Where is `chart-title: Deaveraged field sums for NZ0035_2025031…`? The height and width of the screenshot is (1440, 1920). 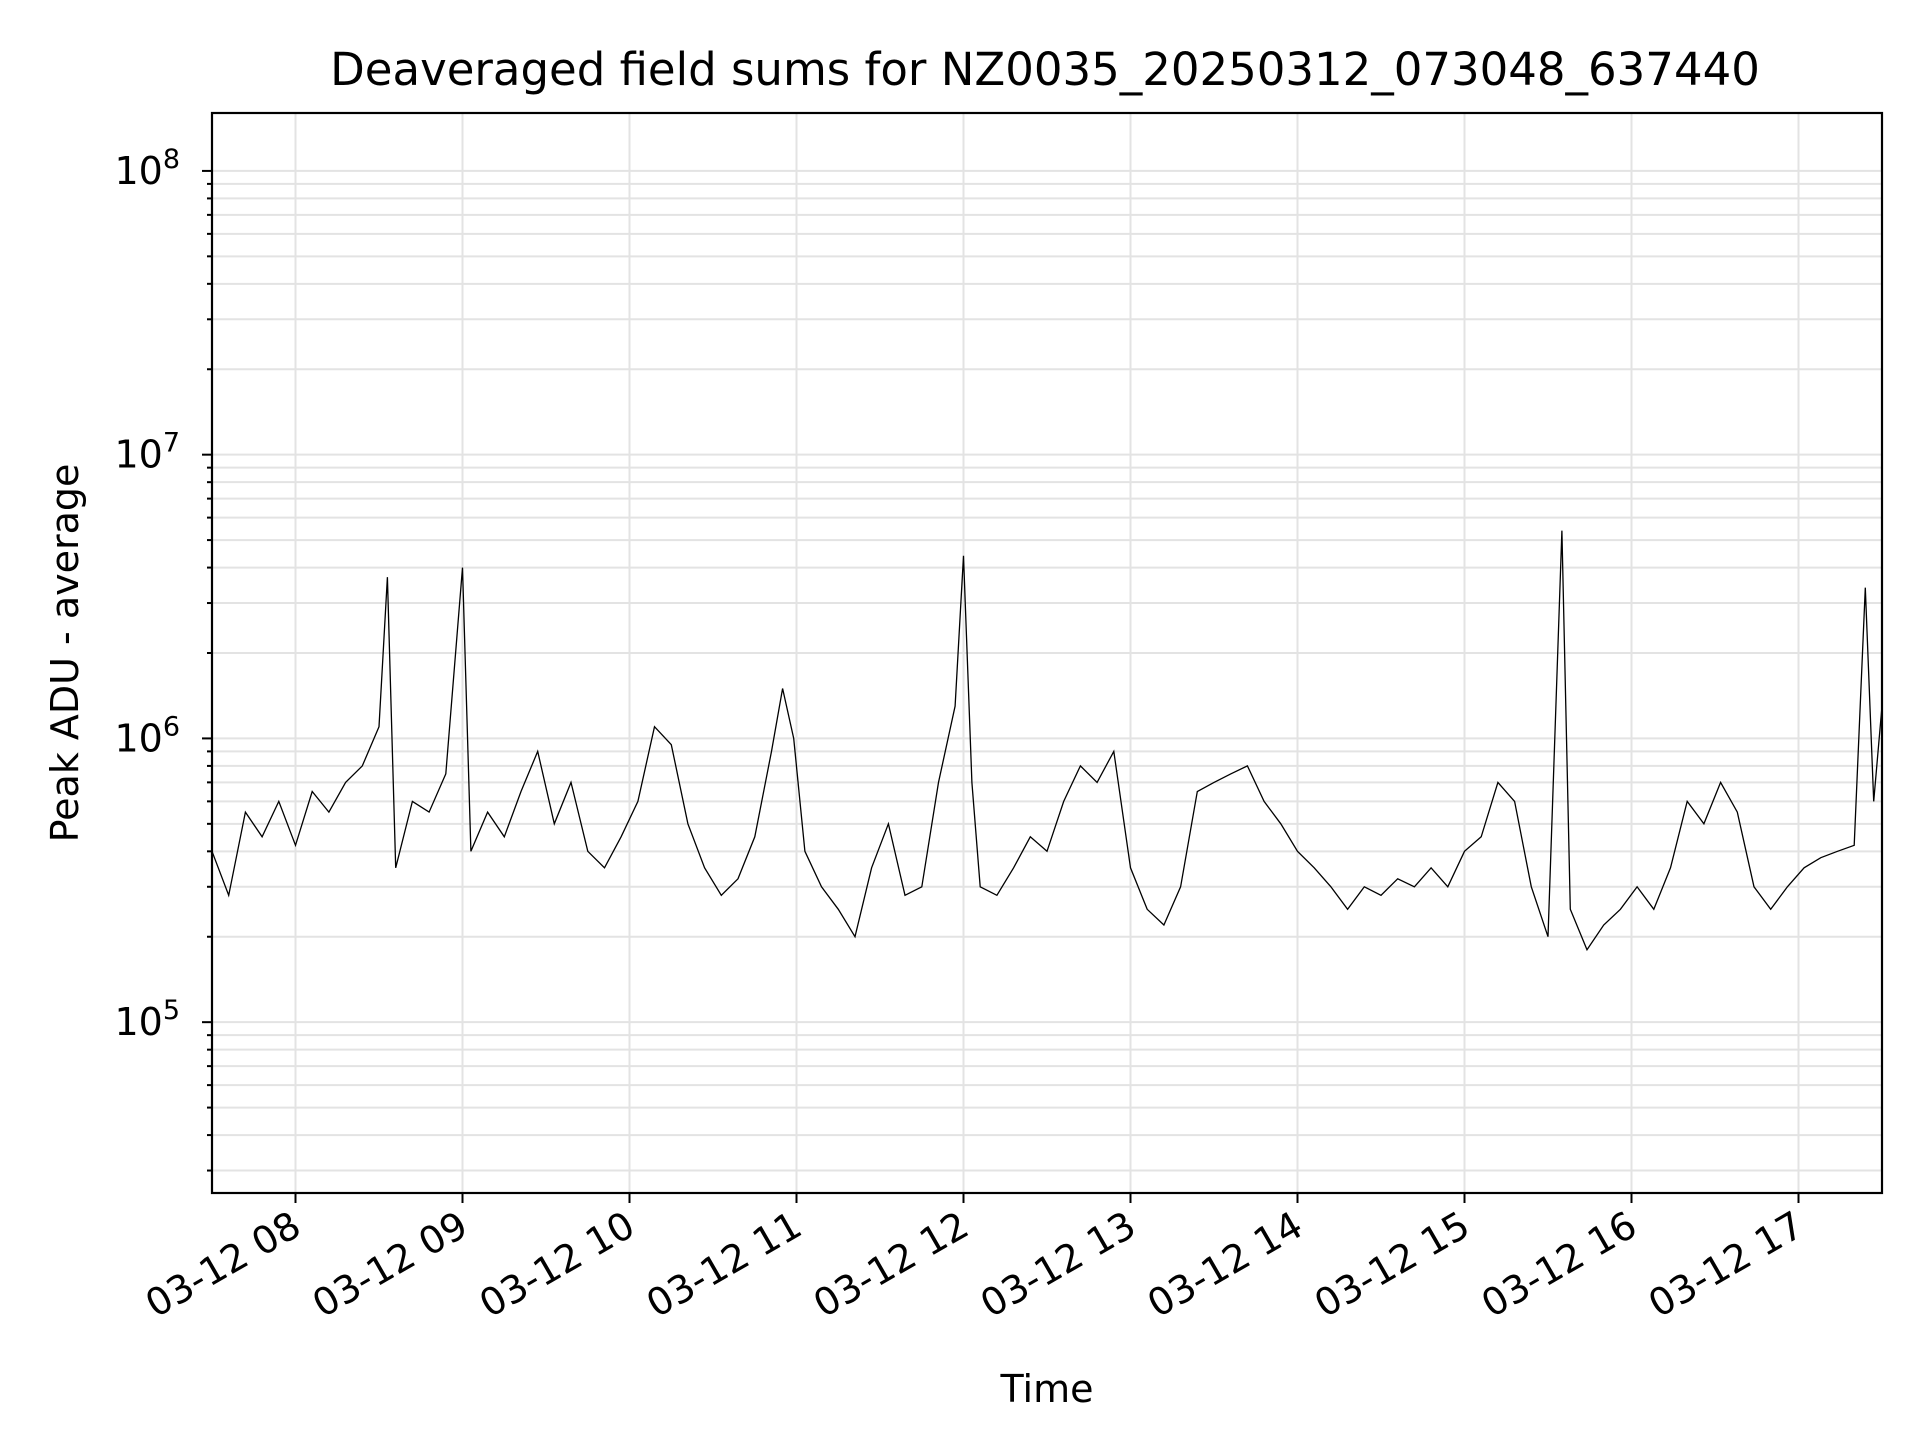 chart-title: Deaveraged field sums for NZ0035_2025031… is located at coordinates (1045, 69).